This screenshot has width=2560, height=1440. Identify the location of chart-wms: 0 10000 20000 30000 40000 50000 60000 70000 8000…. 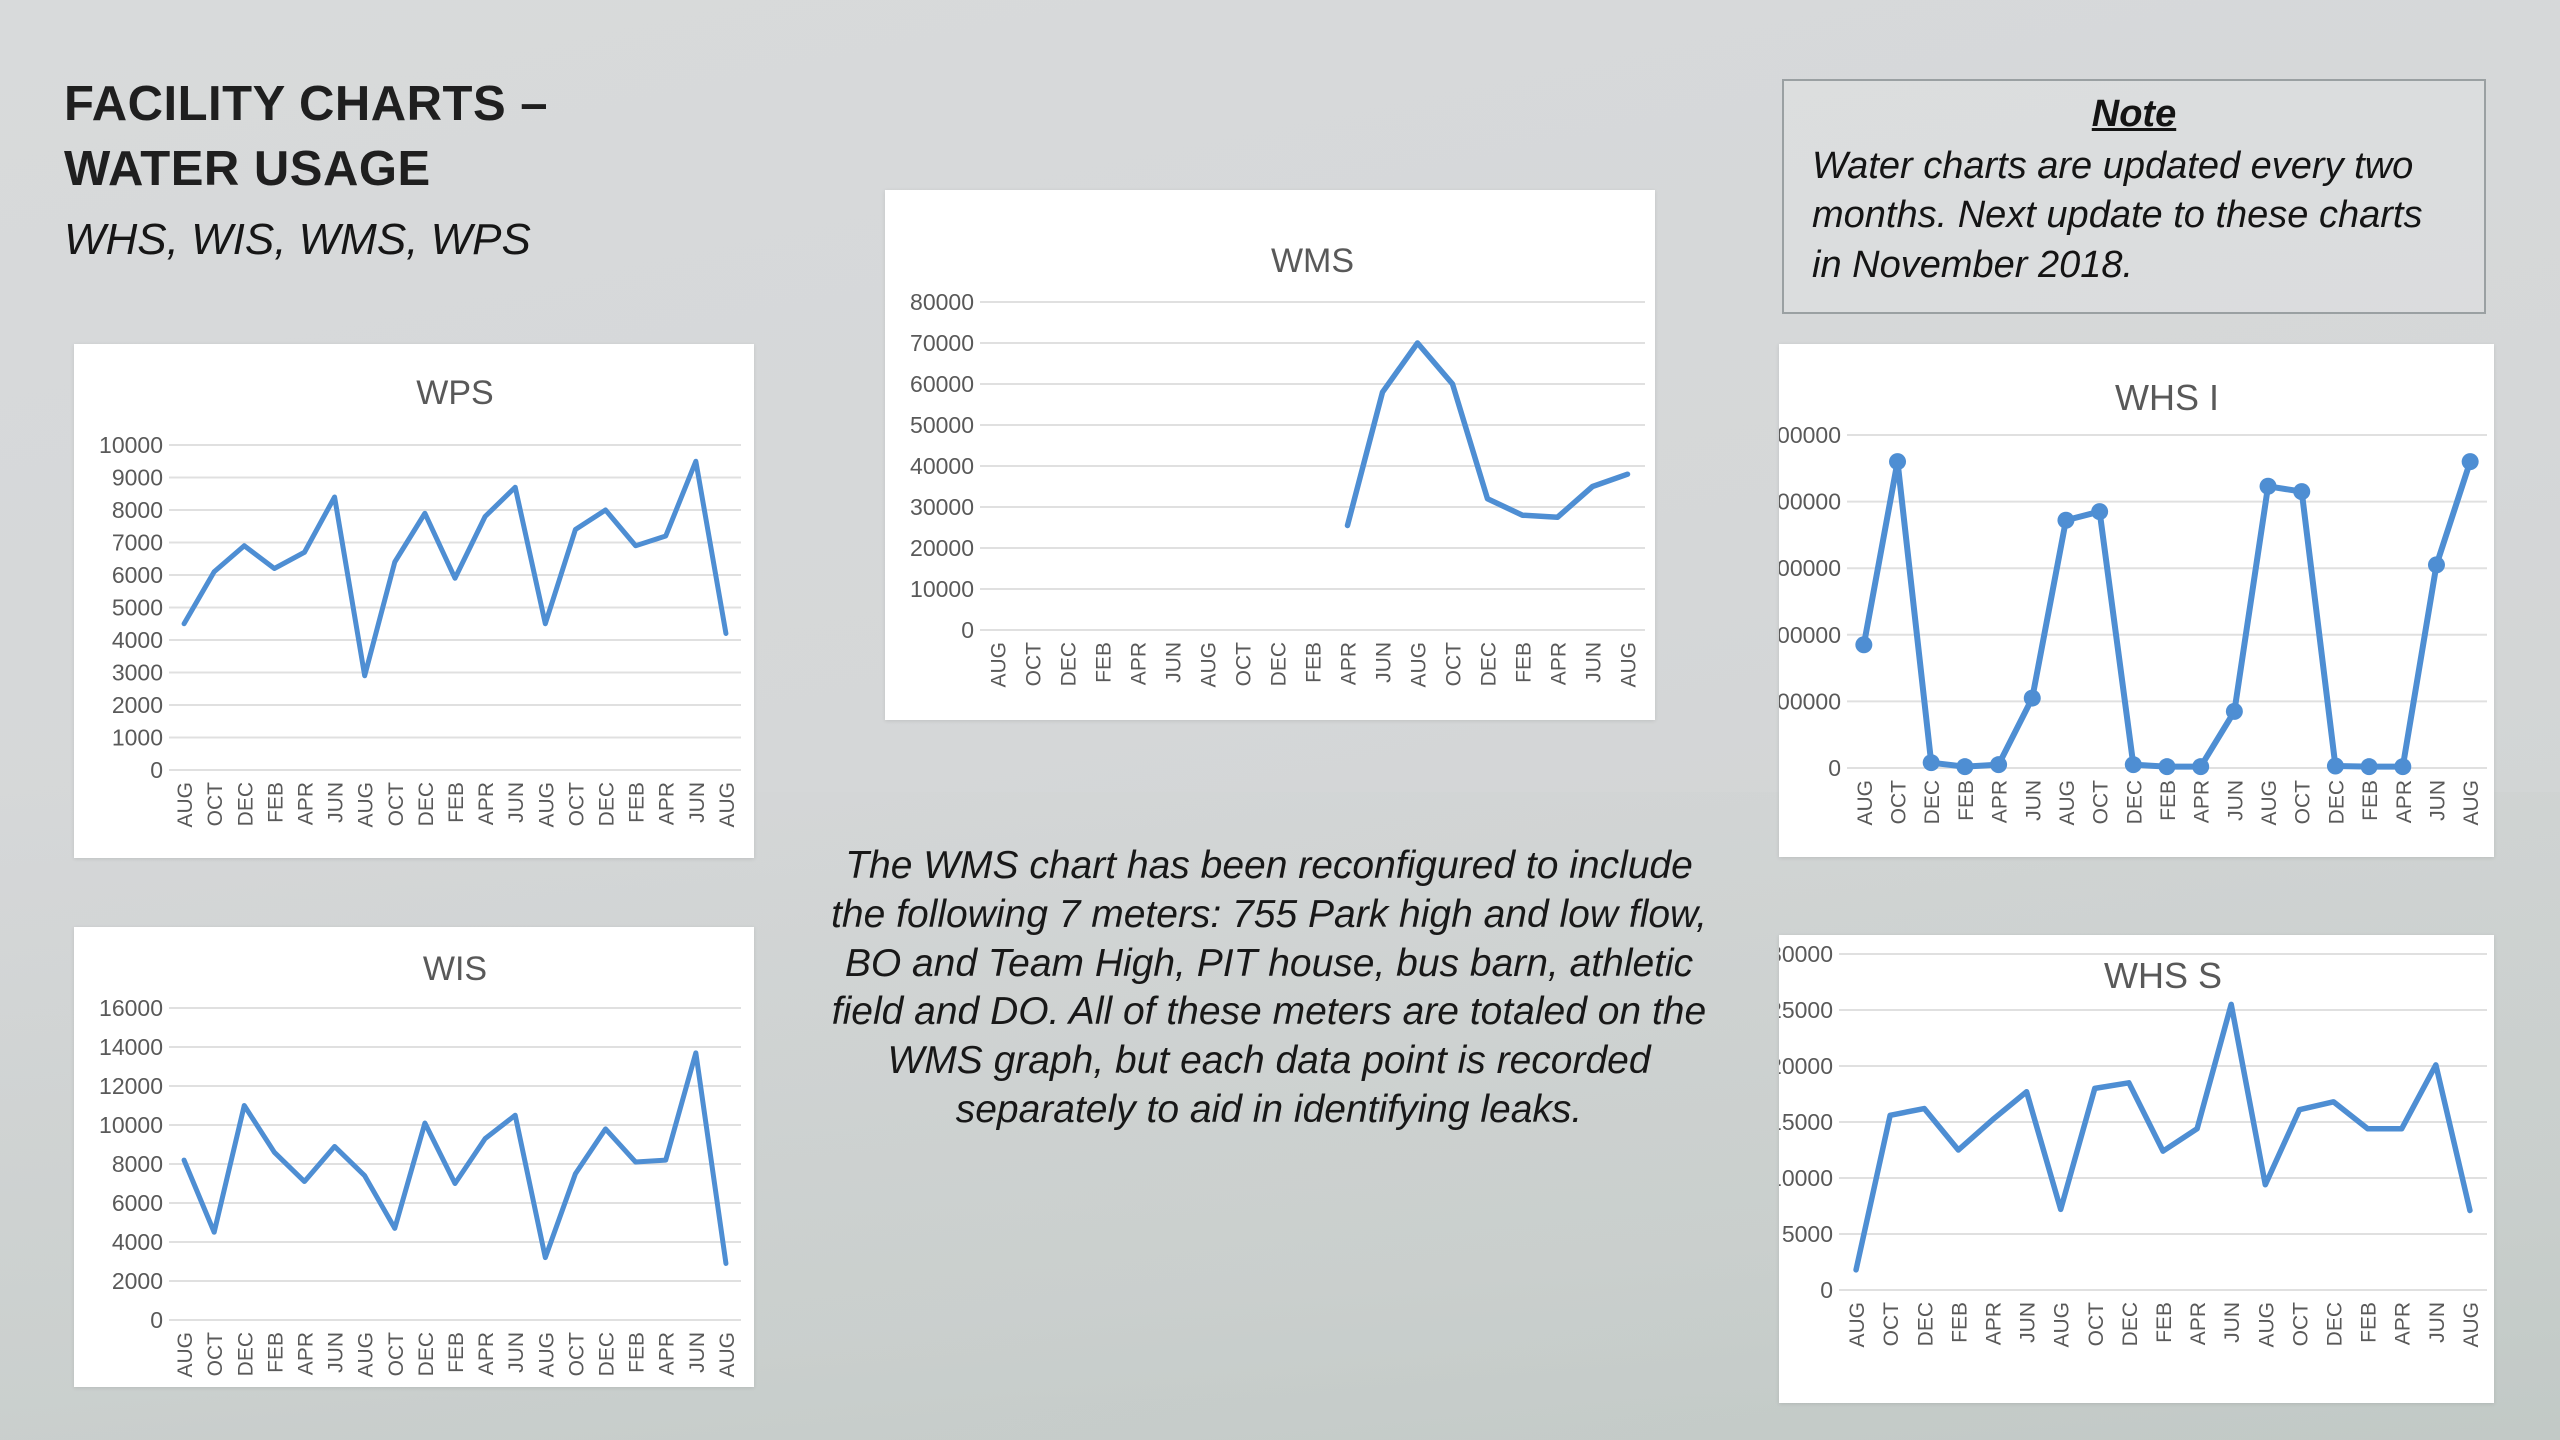
(1270, 455).